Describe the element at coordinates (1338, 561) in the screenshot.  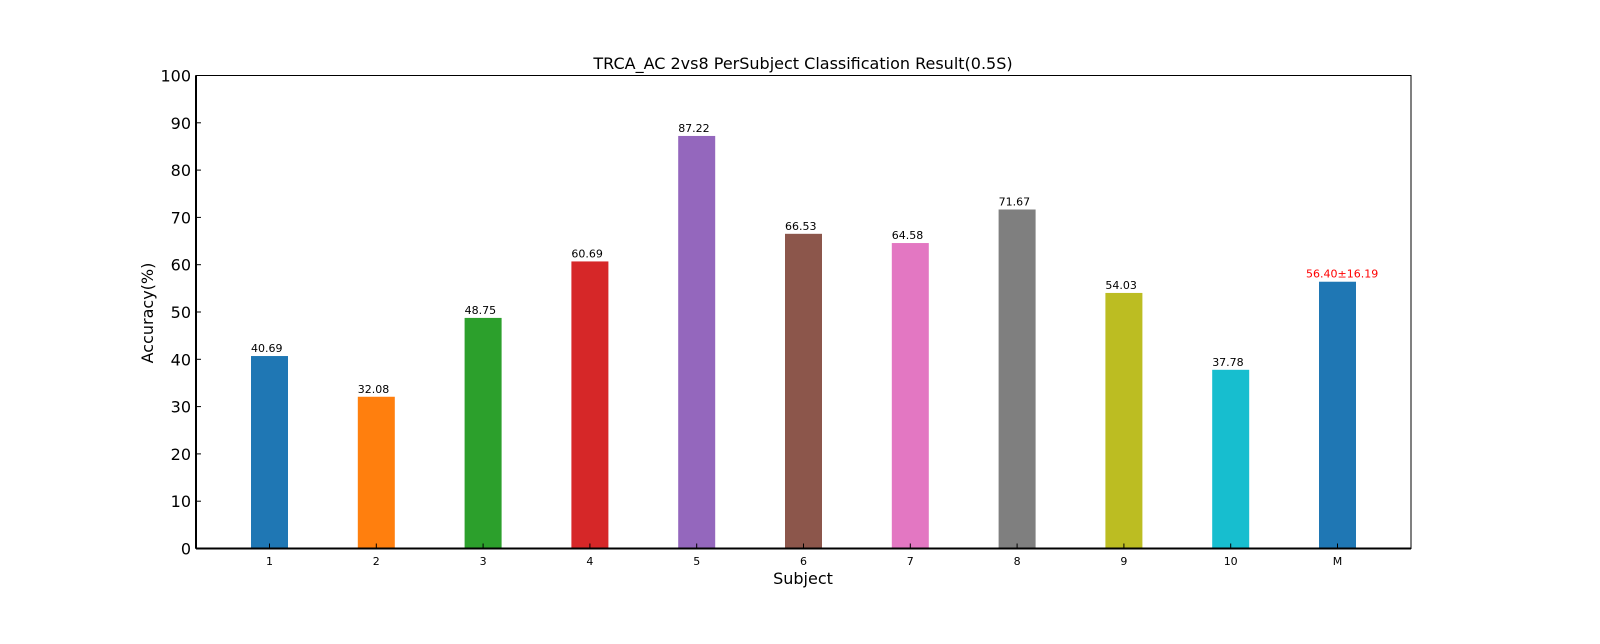
I see `x-tick-label: M` at that location.